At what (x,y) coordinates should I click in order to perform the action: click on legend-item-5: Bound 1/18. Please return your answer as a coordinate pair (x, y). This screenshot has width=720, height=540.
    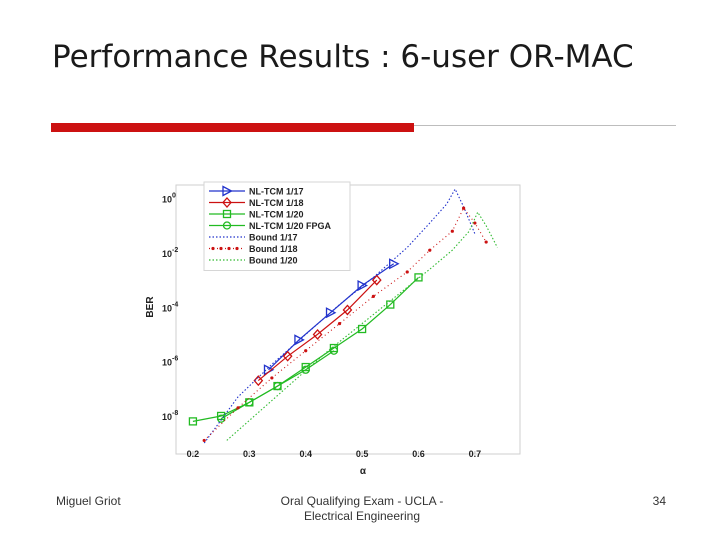
    Looking at the image, I should click on (253, 249).